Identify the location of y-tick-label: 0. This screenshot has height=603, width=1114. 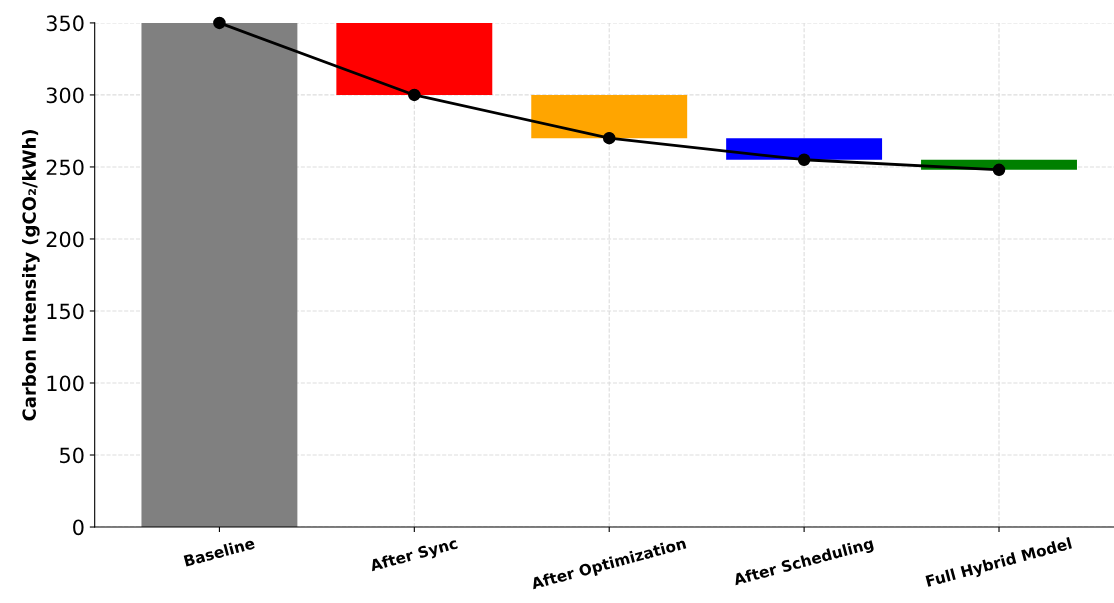
(78, 527).